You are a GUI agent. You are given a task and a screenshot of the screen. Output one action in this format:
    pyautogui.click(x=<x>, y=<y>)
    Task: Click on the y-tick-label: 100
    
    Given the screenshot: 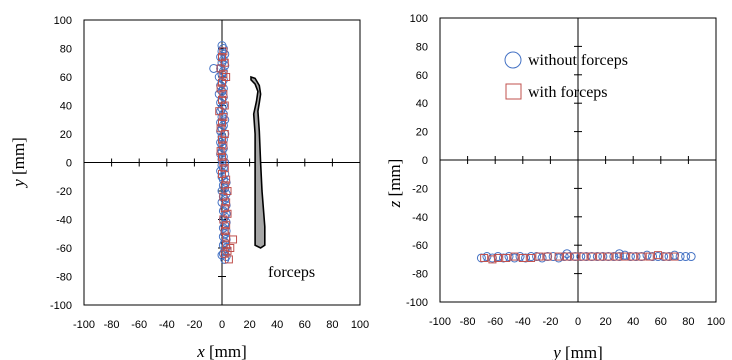 What is the action you would take?
    pyautogui.click(x=419, y=19)
    